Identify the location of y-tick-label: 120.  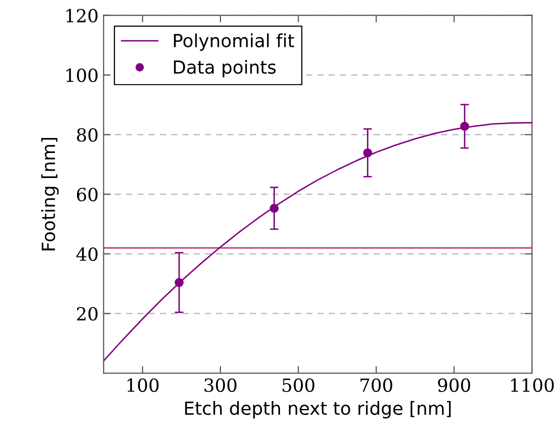
(82, 15).